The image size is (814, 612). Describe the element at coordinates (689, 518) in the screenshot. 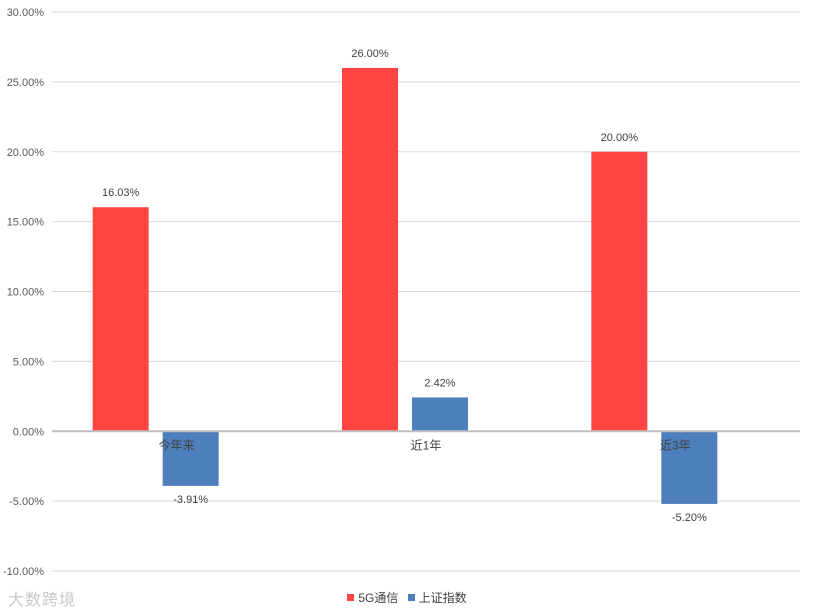

I see `data-label: -5.20%` at that location.